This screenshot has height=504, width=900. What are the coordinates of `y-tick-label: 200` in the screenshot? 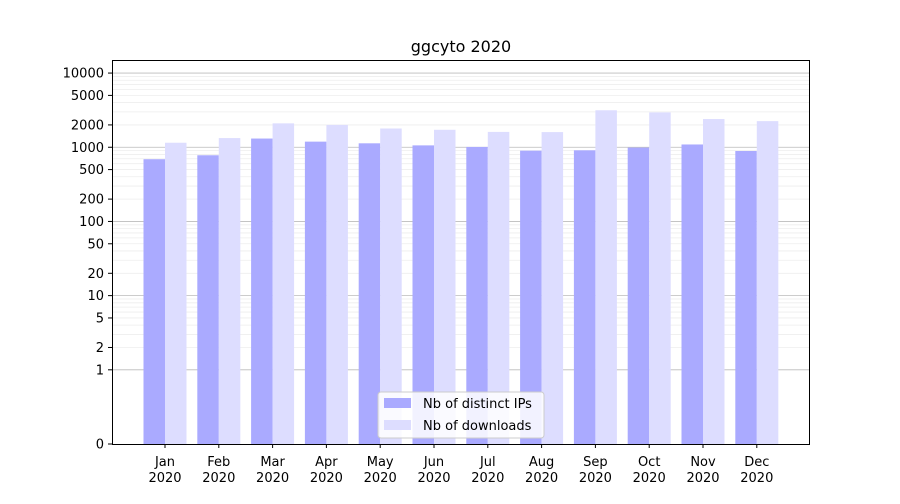 It's located at (91, 200).